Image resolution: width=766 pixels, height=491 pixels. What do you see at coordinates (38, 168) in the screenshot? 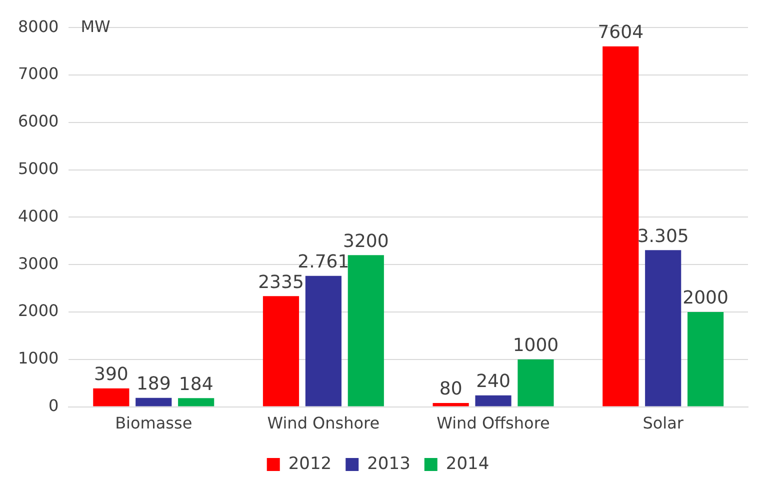
I see `y-tick-label: 5000` at bounding box center [38, 168].